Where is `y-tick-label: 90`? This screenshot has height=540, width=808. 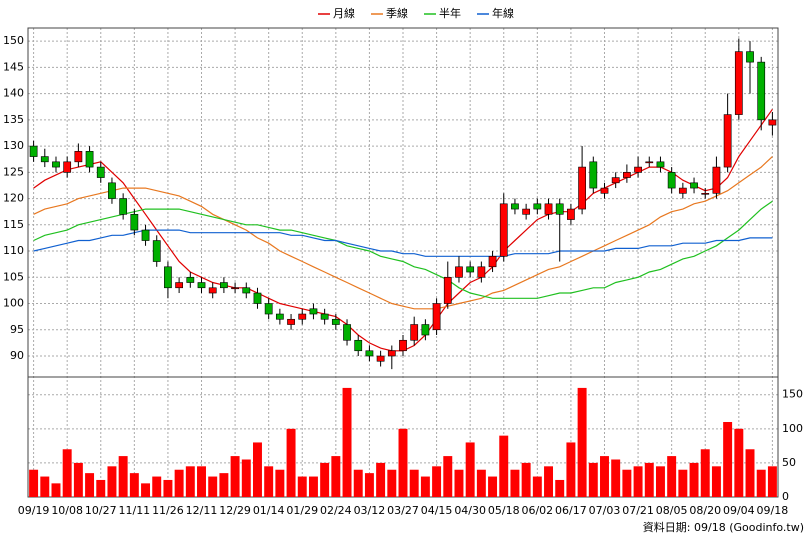
y-tick-label: 90 is located at coordinates (17, 355).